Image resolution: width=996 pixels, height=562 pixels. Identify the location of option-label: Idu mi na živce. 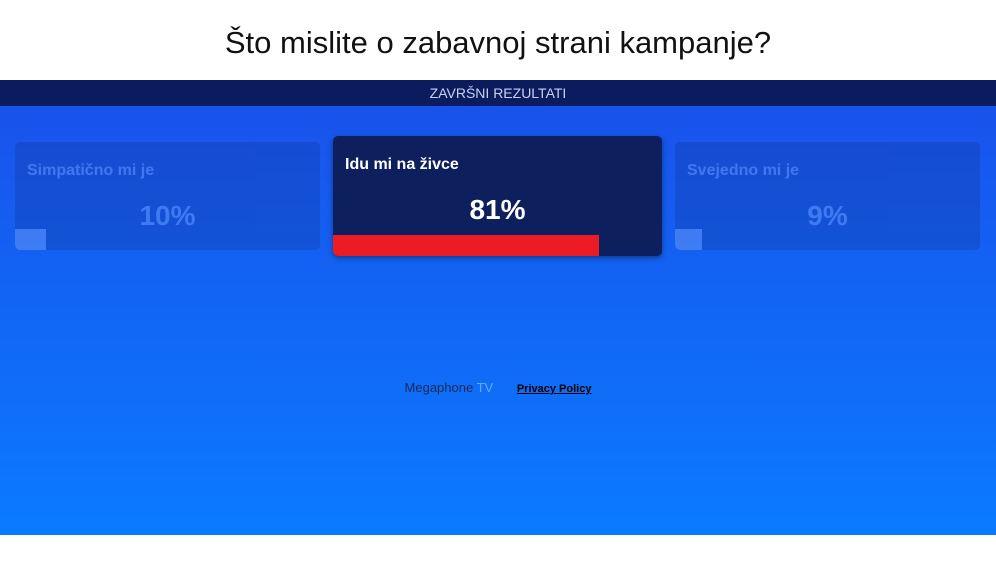
(402, 164).